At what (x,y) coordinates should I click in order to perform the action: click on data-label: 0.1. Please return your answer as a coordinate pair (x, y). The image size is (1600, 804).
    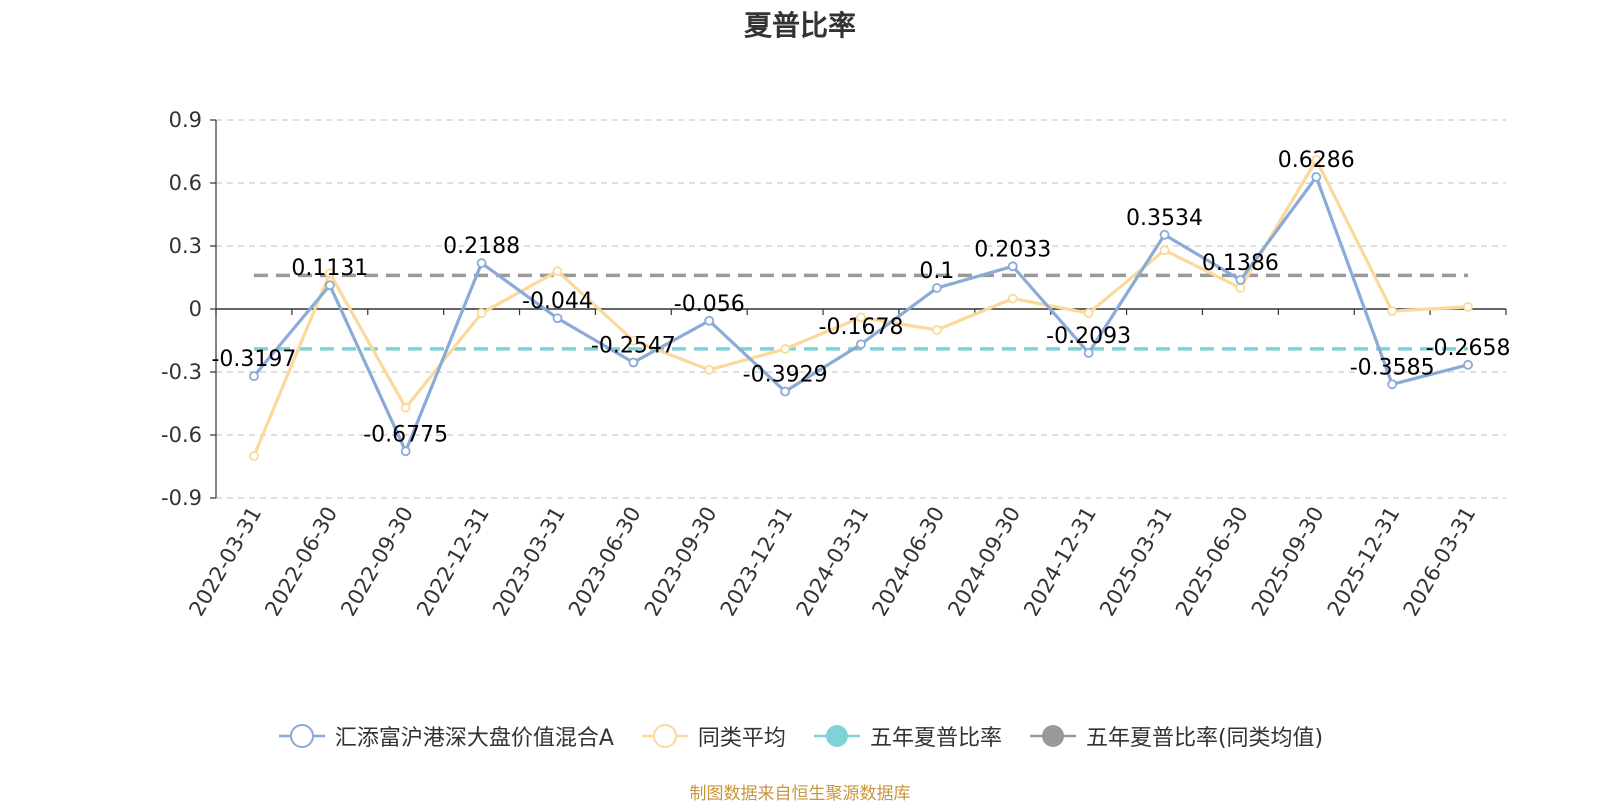
    Looking at the image, I should click on (936, 271).